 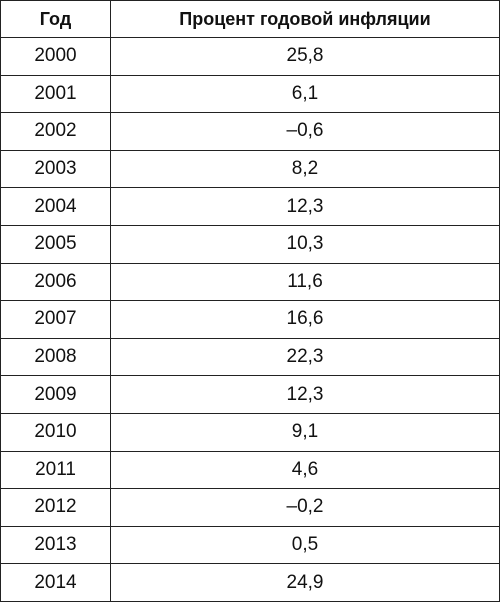 I want to click on table-row: 2001 6,1, so click(x=250, y=94).